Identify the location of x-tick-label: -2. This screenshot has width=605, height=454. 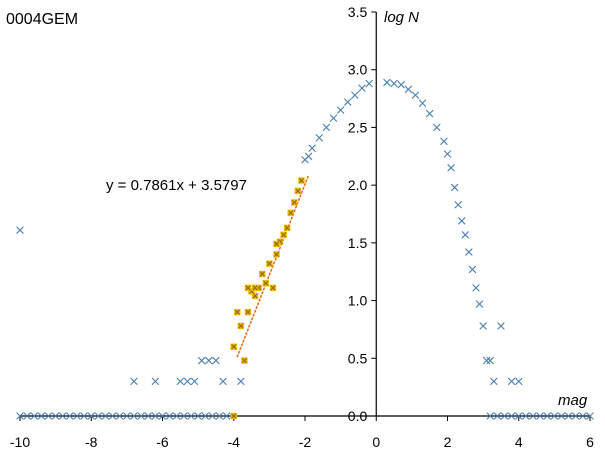
(305, 442).